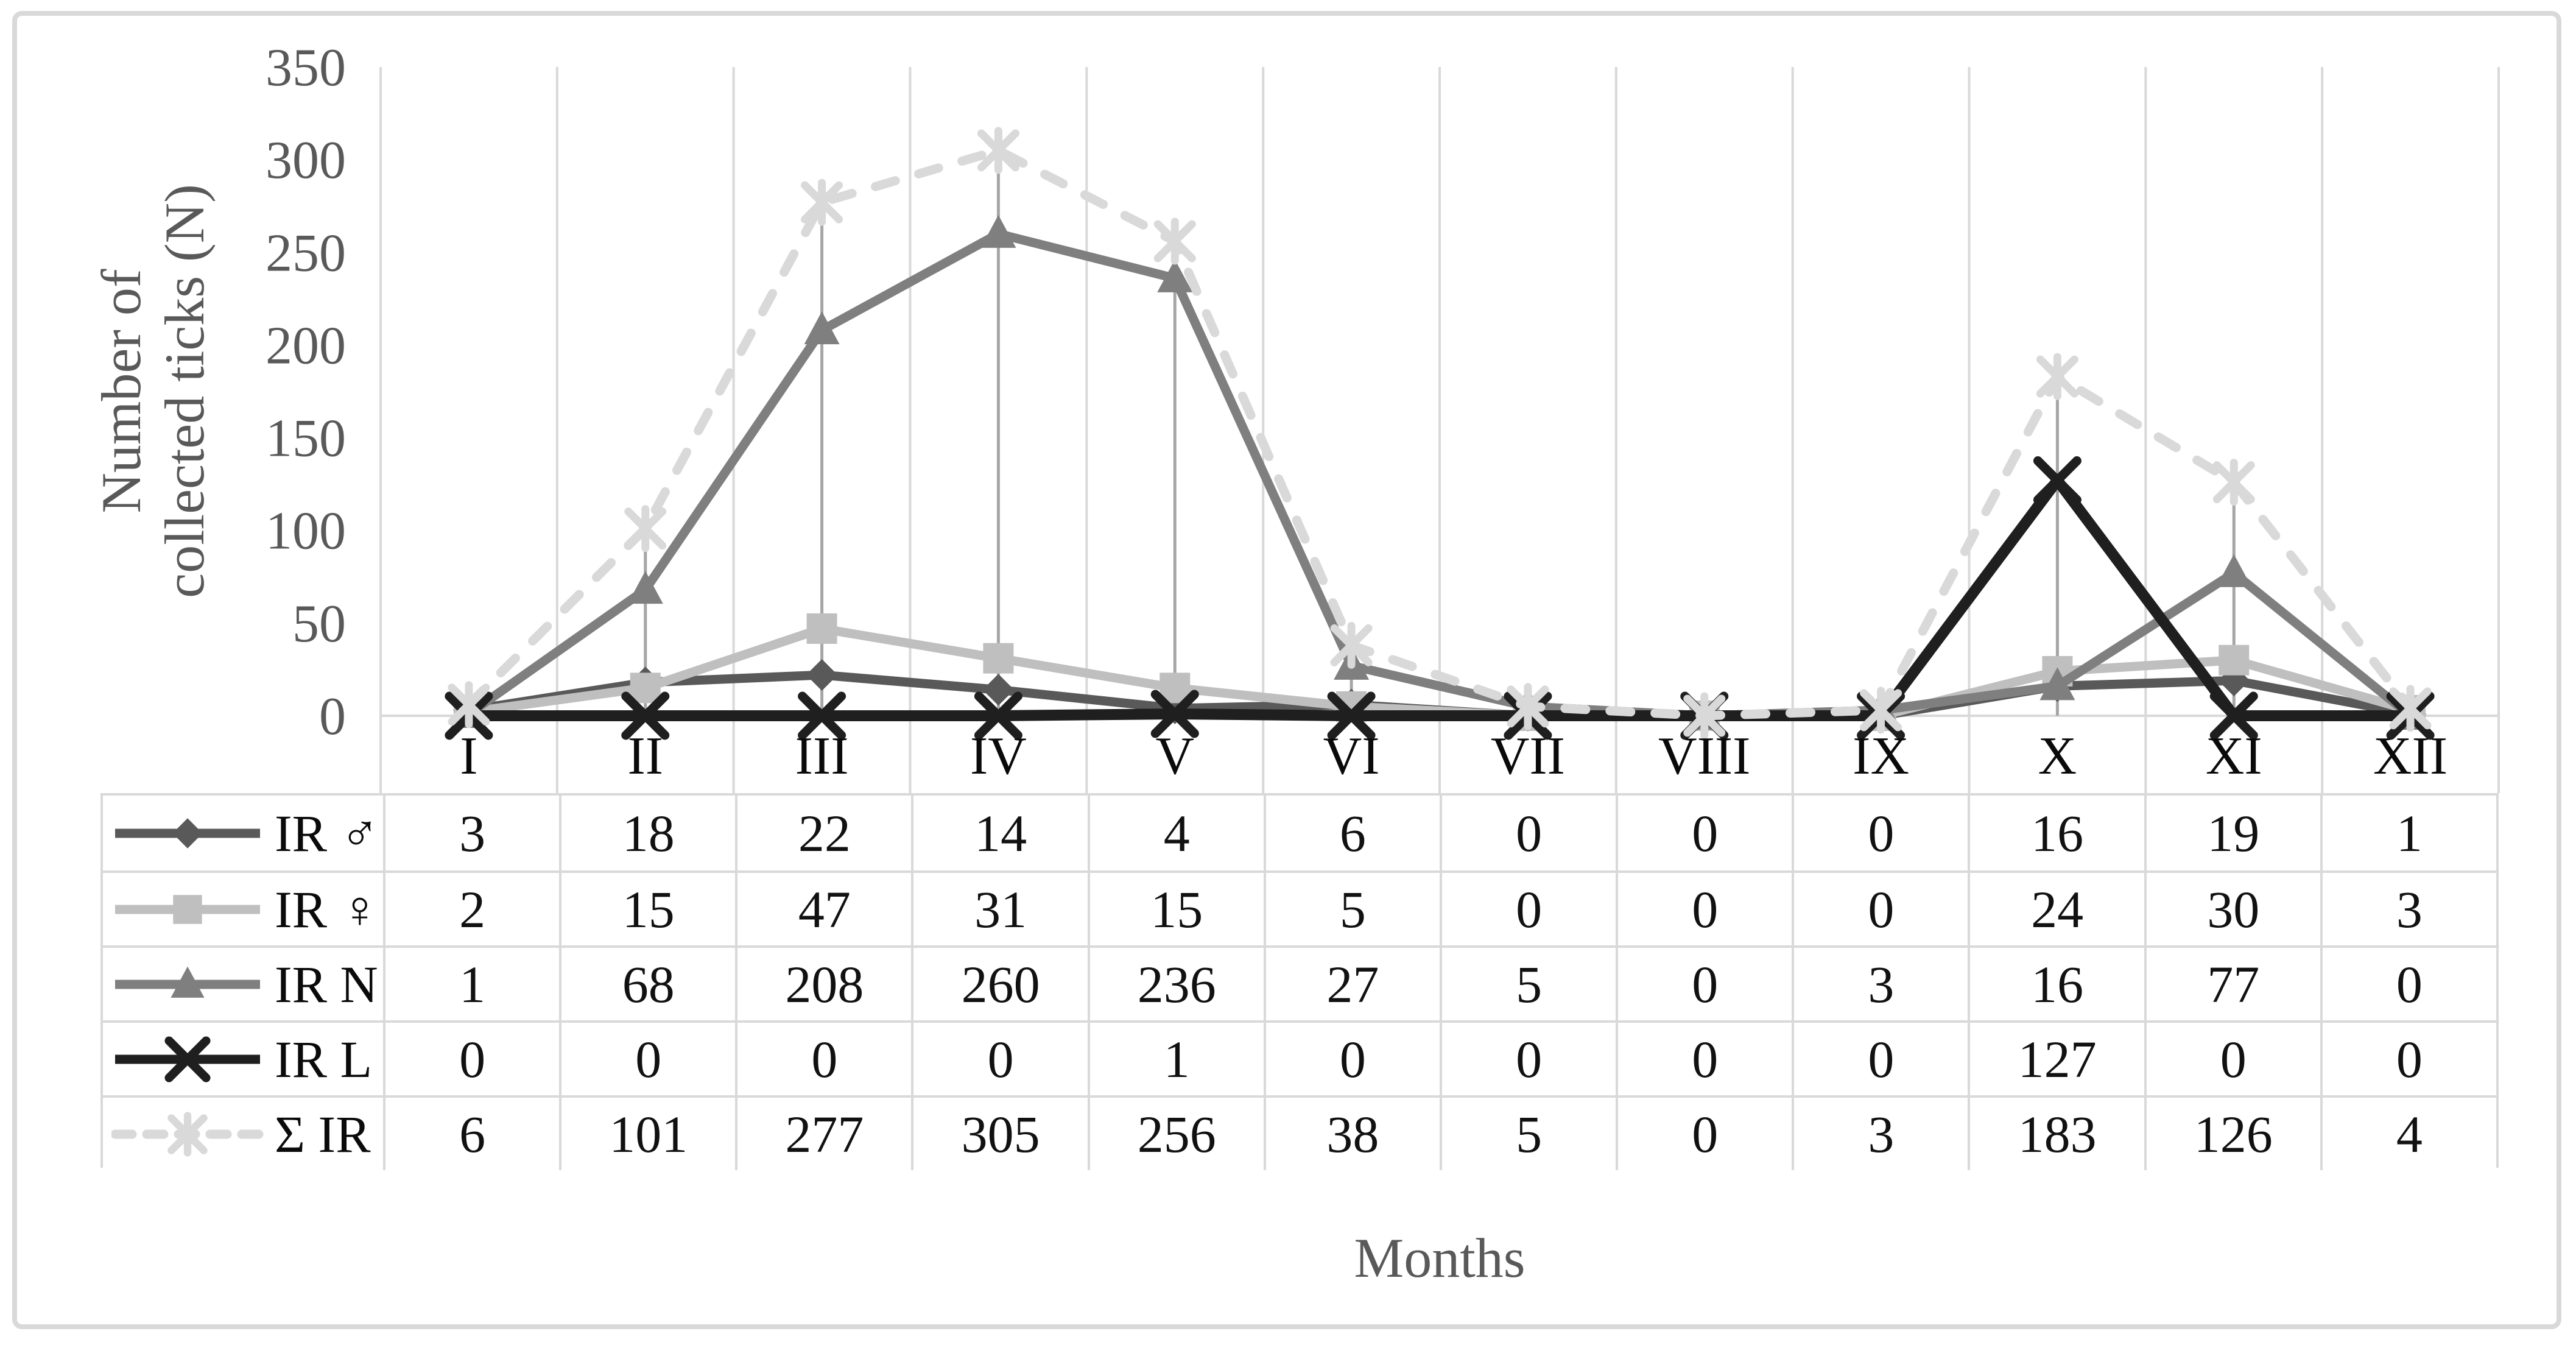 Image resolution: width=2576 pixels, height=1345 pixels. I want to click on table-value-cell: 22, so click(823, 833).